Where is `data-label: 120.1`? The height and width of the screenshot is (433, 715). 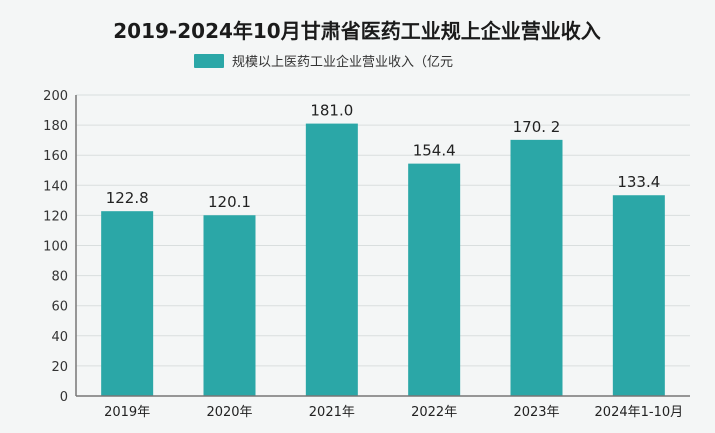
data-label: 120.1 is located at coordinates (229, 202).